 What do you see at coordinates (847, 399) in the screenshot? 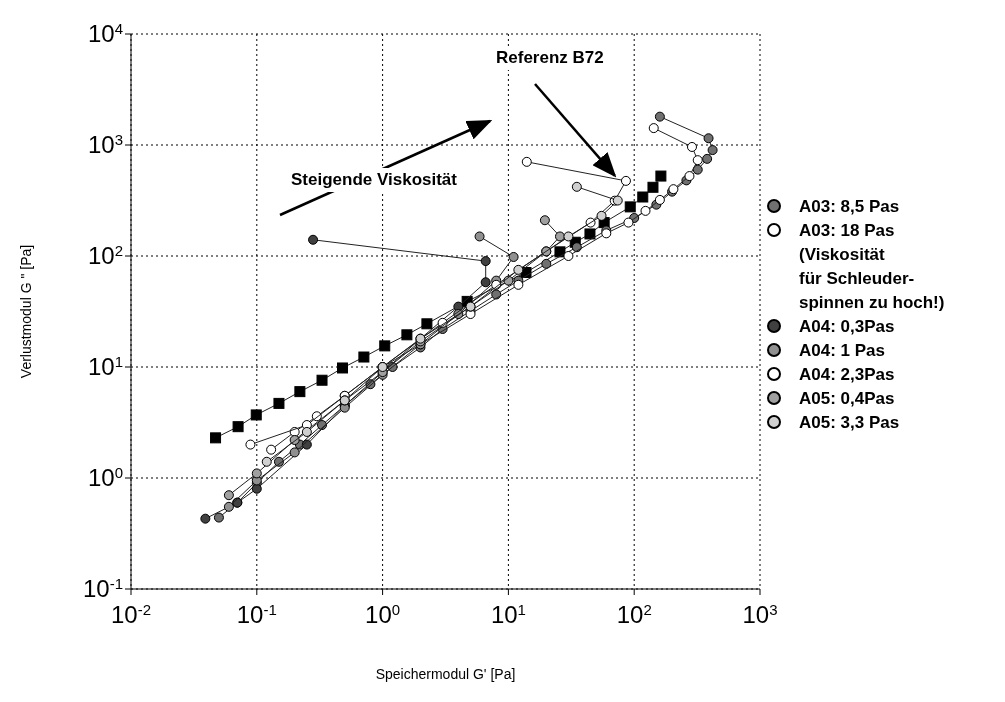
I see `legend-label: A05: 0,4Pas` at bounding box center [847, 399].